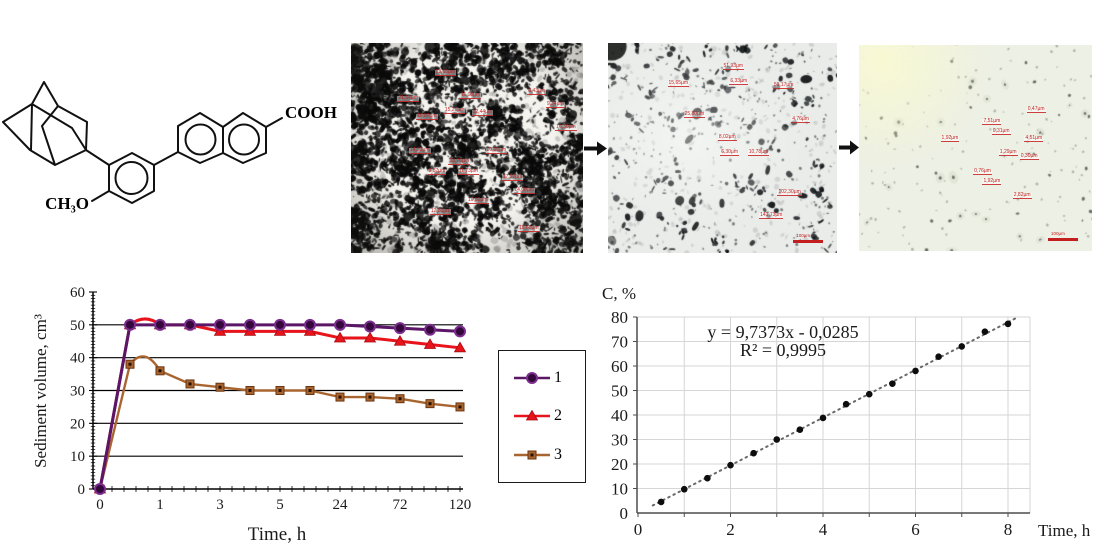 The width and height of the screenshot is (1096, 558). Describe the element at coordinates (459, 161) in the screenshot. I see `size-annotation: 13,76µm` at that location.